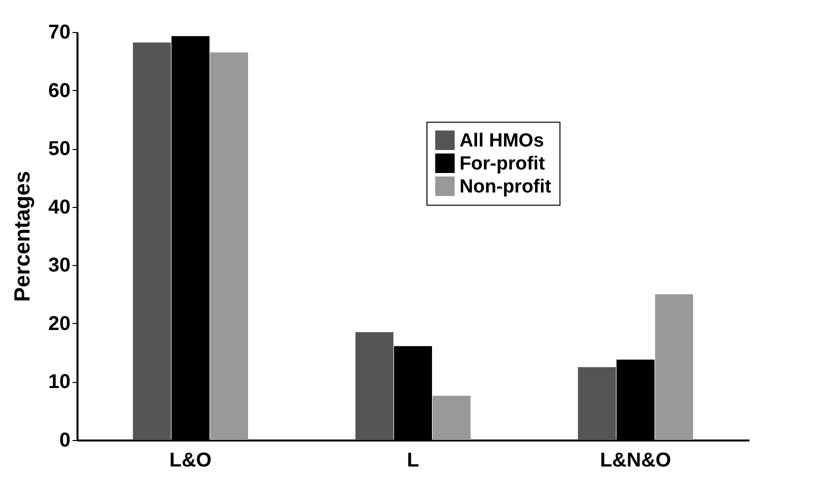 Image resolution: width=819 pixels, height=477 pixels. Describe the element at coordinates (21, 236) in the screenshot. I see `y-axis-title: Percentages` at that location.